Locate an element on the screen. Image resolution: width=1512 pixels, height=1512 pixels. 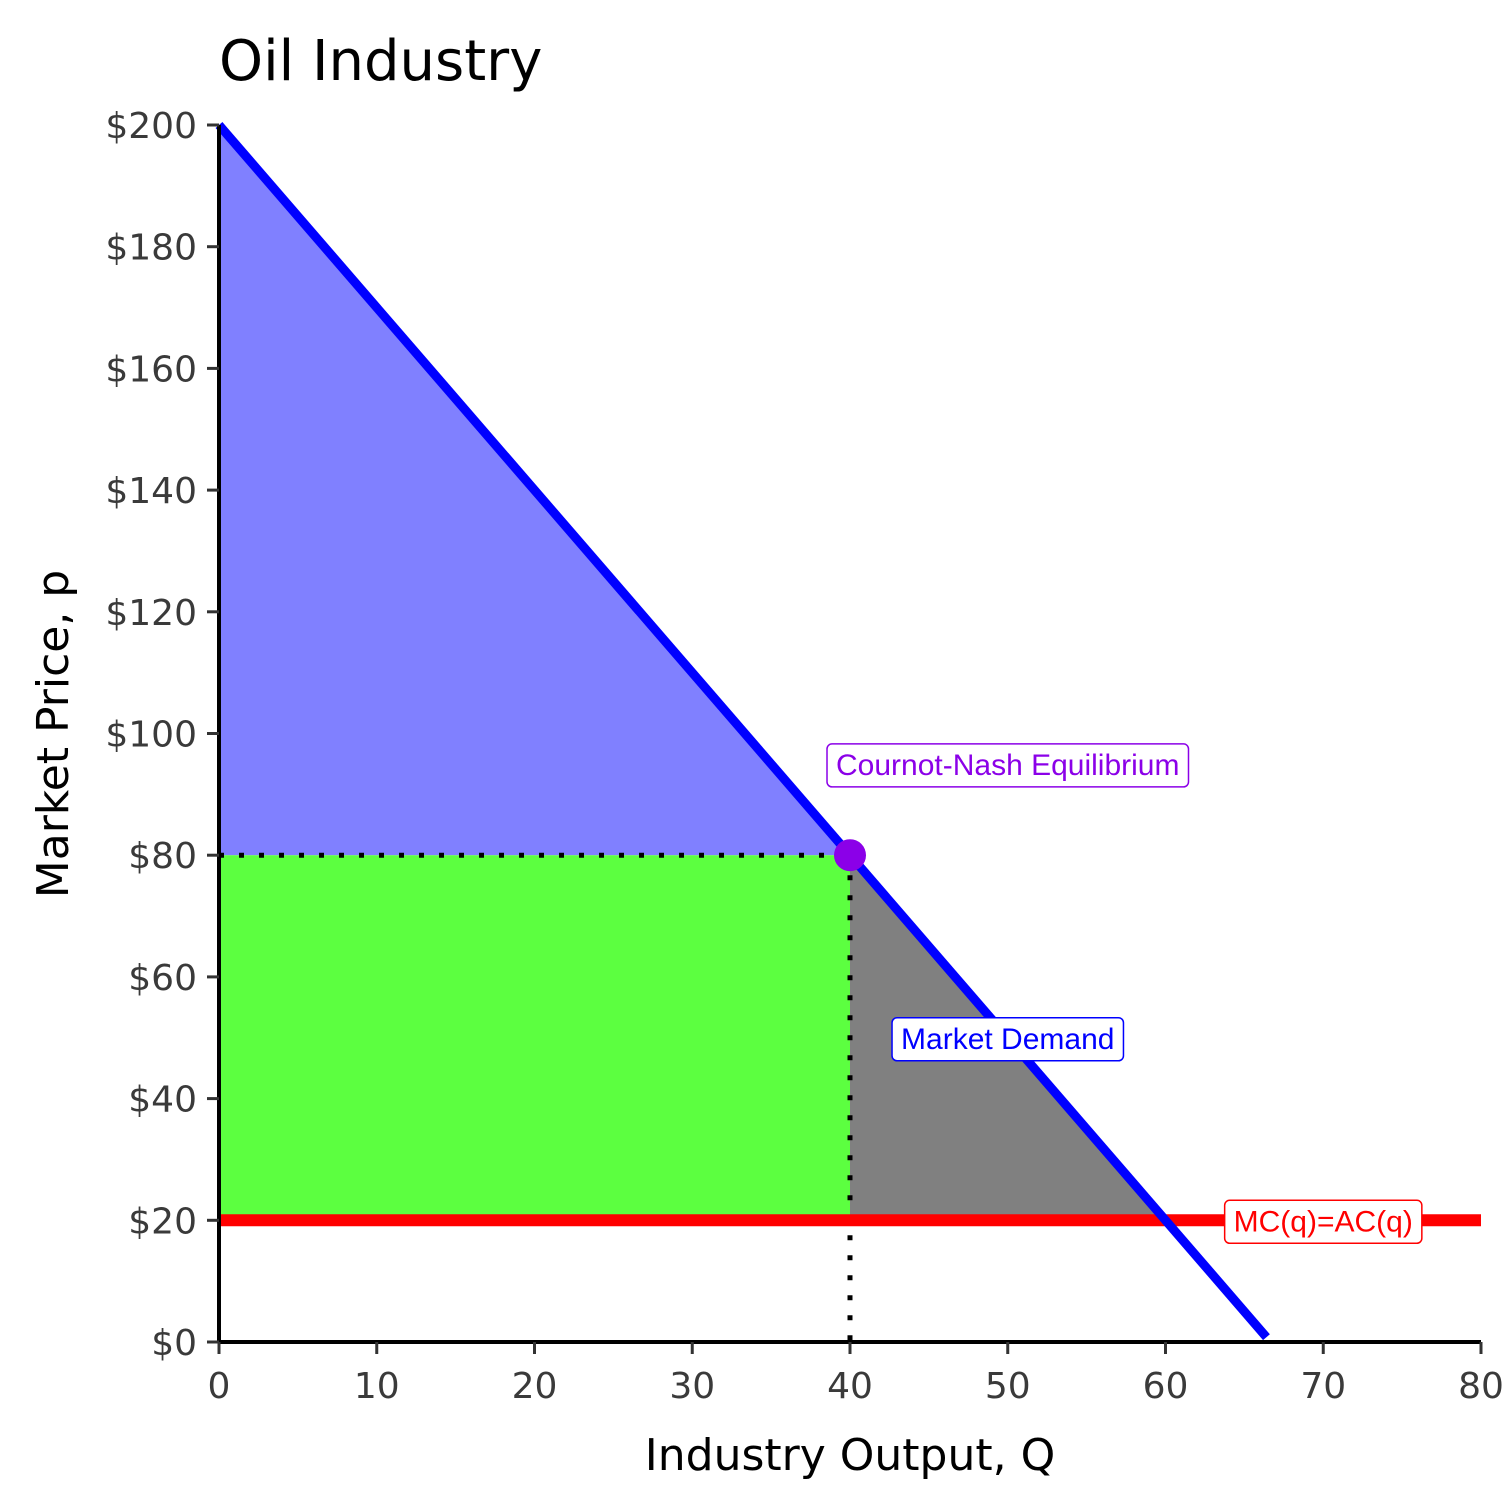
x-tick-label: 30 is located at coordinates (692, 1386).